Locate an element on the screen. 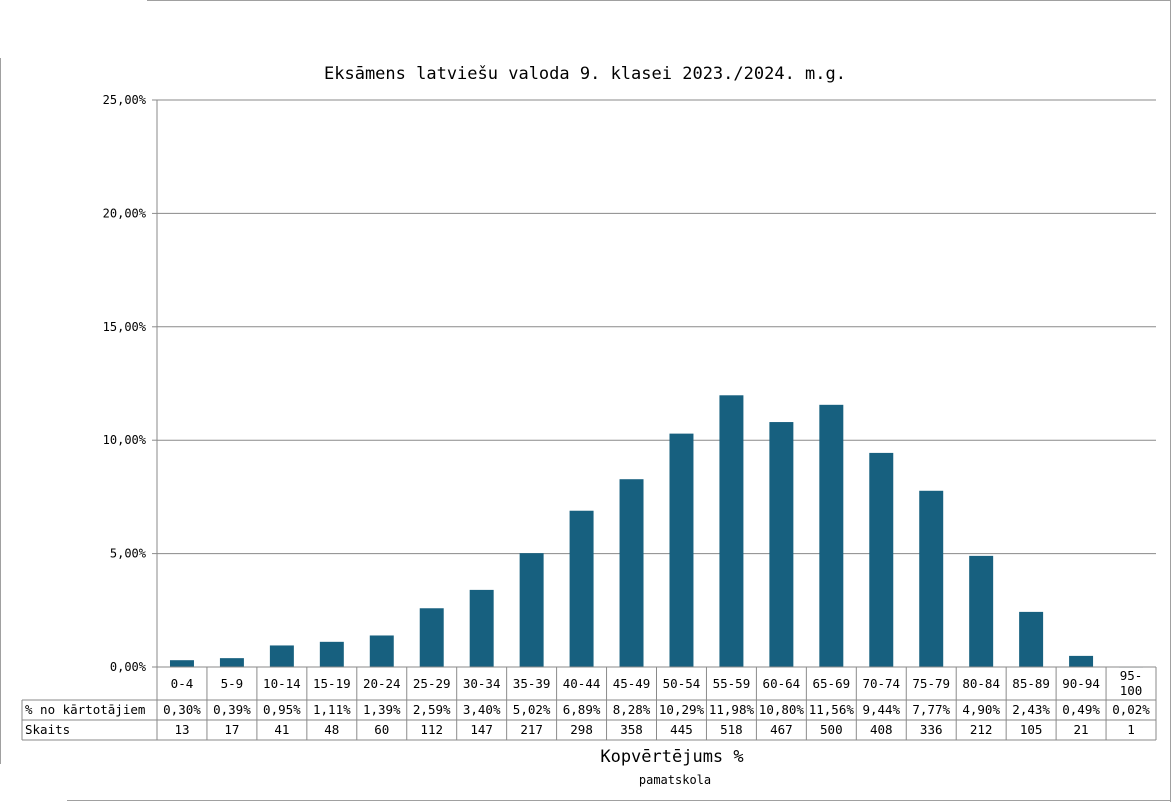 This screenshot has width=1171, height=802. table-percent-cell: 1,39% is located at coordinates (382, 709).